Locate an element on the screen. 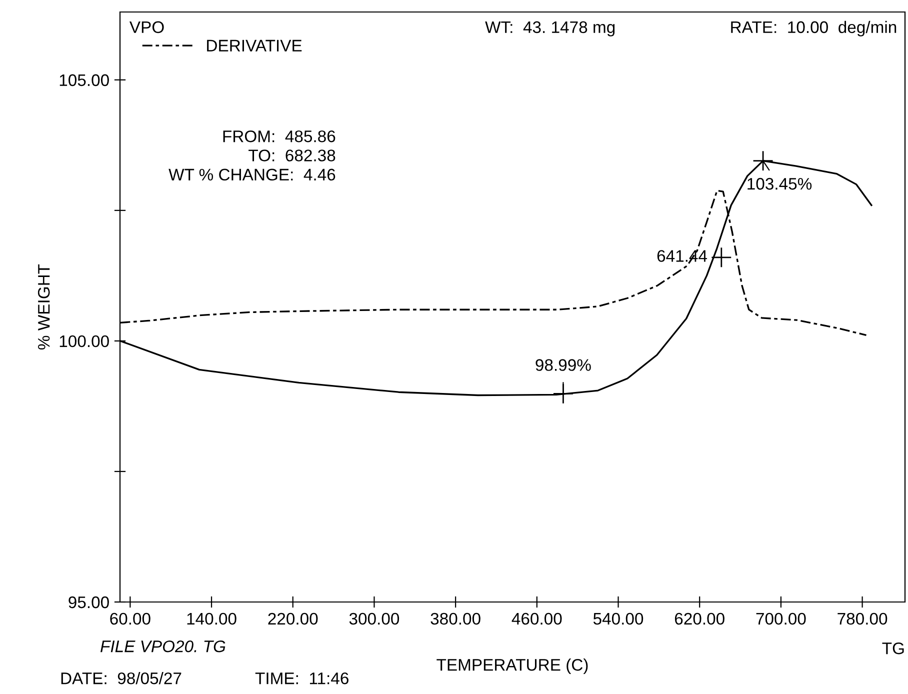  x-tick-label: 540.00 is located at coordinates (618, 618).